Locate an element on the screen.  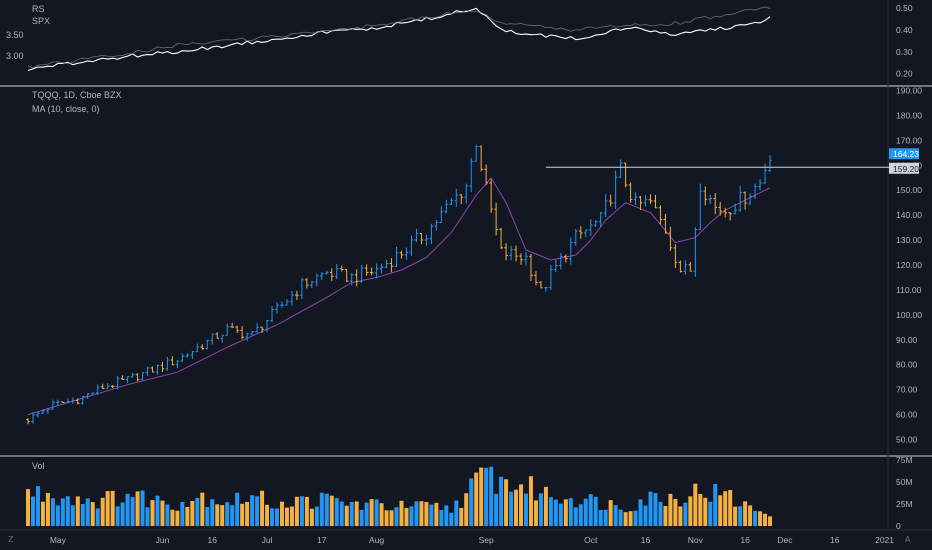
price-axis-tick: 120.00 is located at coordinates (909, 265).